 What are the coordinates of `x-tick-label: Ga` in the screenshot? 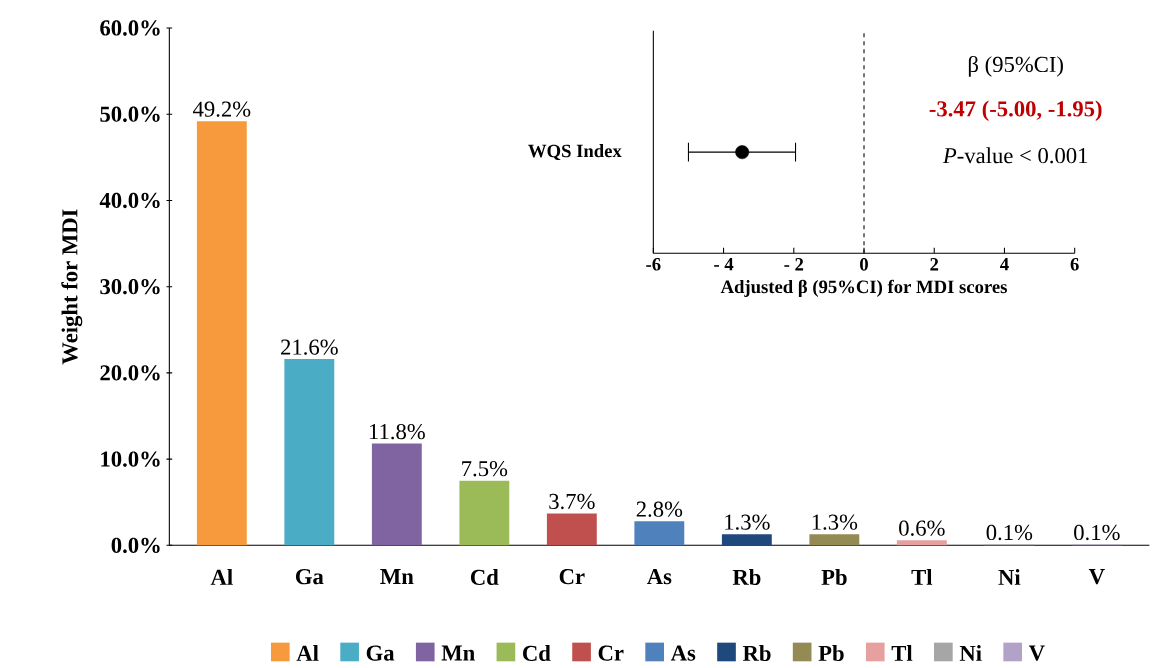 It's located at (309, 576).